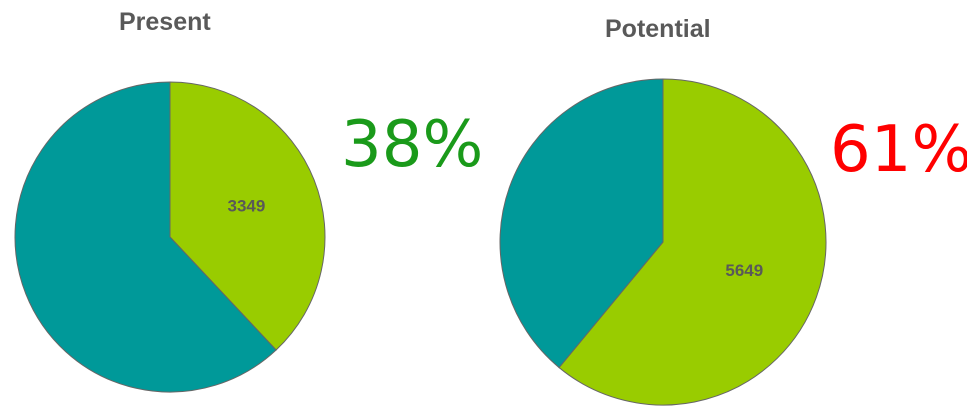 Image resolution: width=967 pixels, height=416 pixels. What do you see at coordinates (898, 150) in the screenshot?
I see `potential-percentage: 61%` at bounding box center [898, 150].